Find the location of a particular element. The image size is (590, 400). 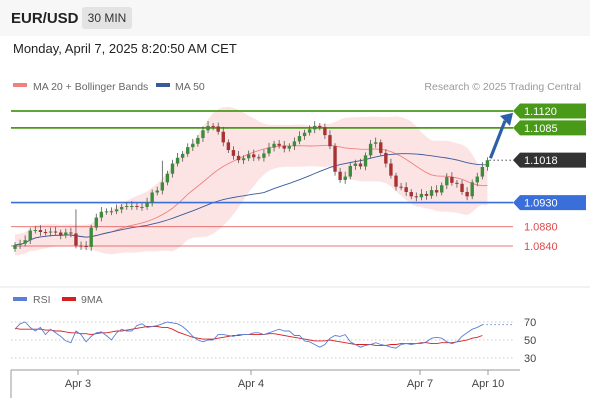

rsi-tick-70: 70 is located at coordinates (530, 323).